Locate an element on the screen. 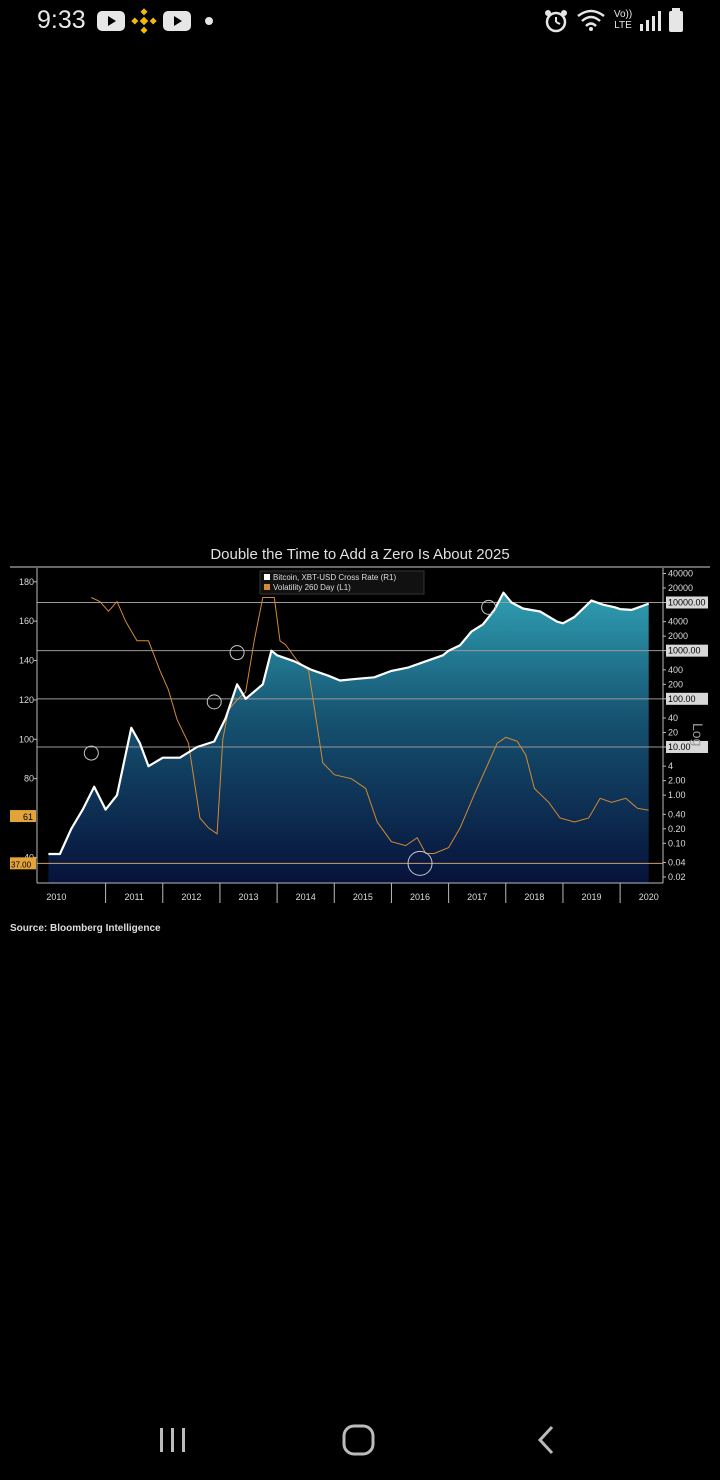  volatility-line is located at coordinates (370, 725).